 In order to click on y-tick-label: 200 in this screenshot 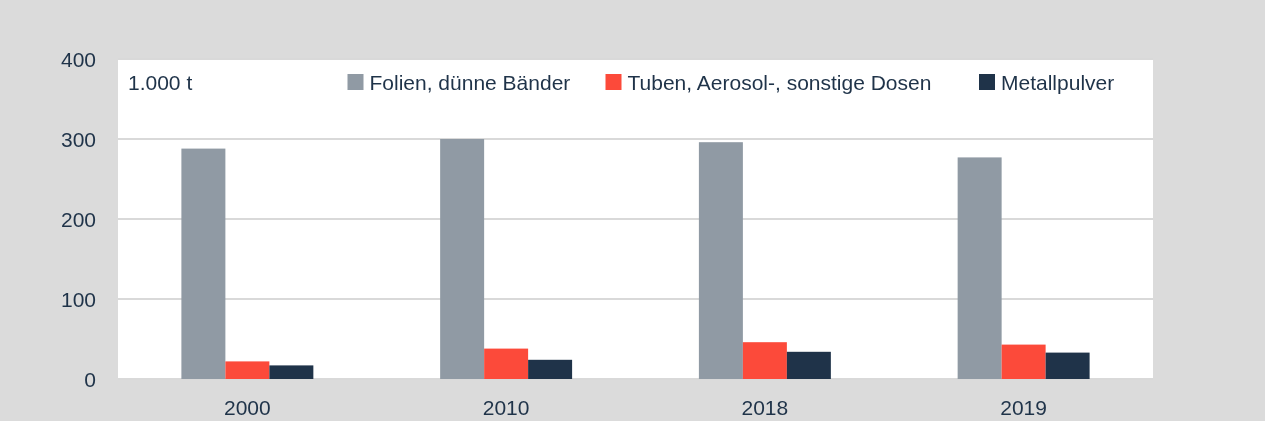, I will do `click(78, 219)`.